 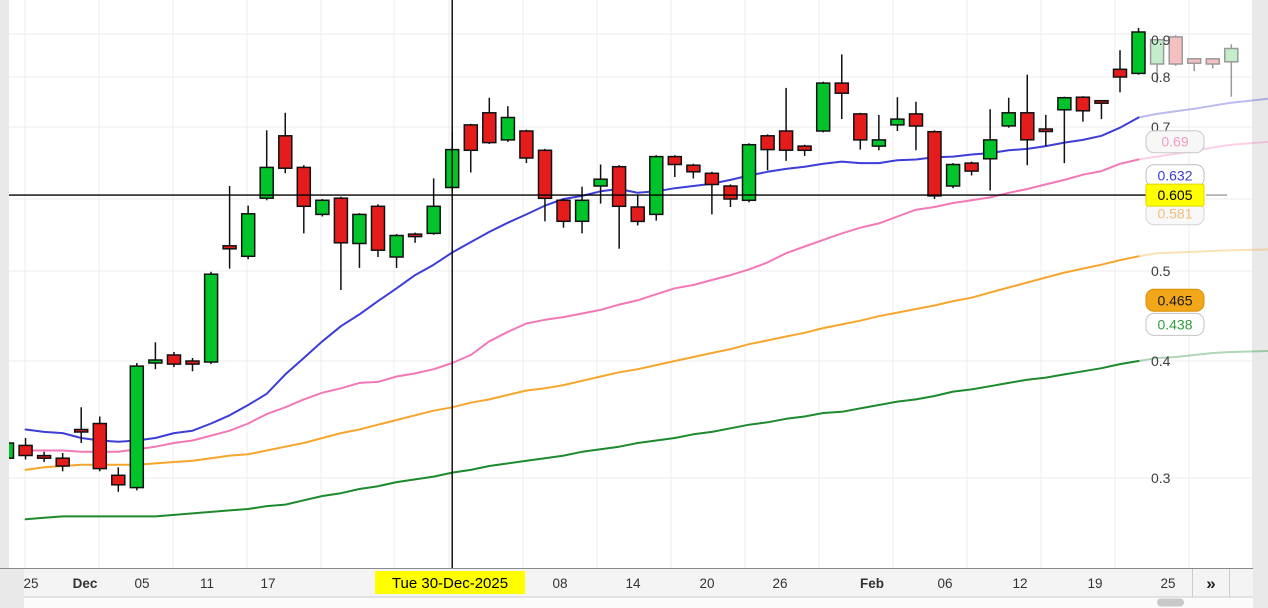 What do you see at coordinates (4, 304) in the screenshot?
I see `left-margin` at bounding box center [4, 304].